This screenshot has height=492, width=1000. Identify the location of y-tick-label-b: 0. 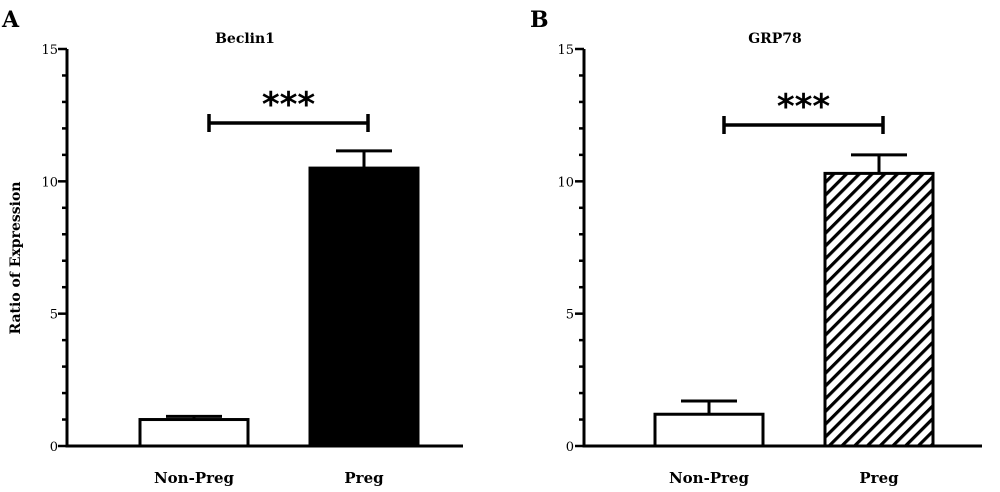
(570, 447).